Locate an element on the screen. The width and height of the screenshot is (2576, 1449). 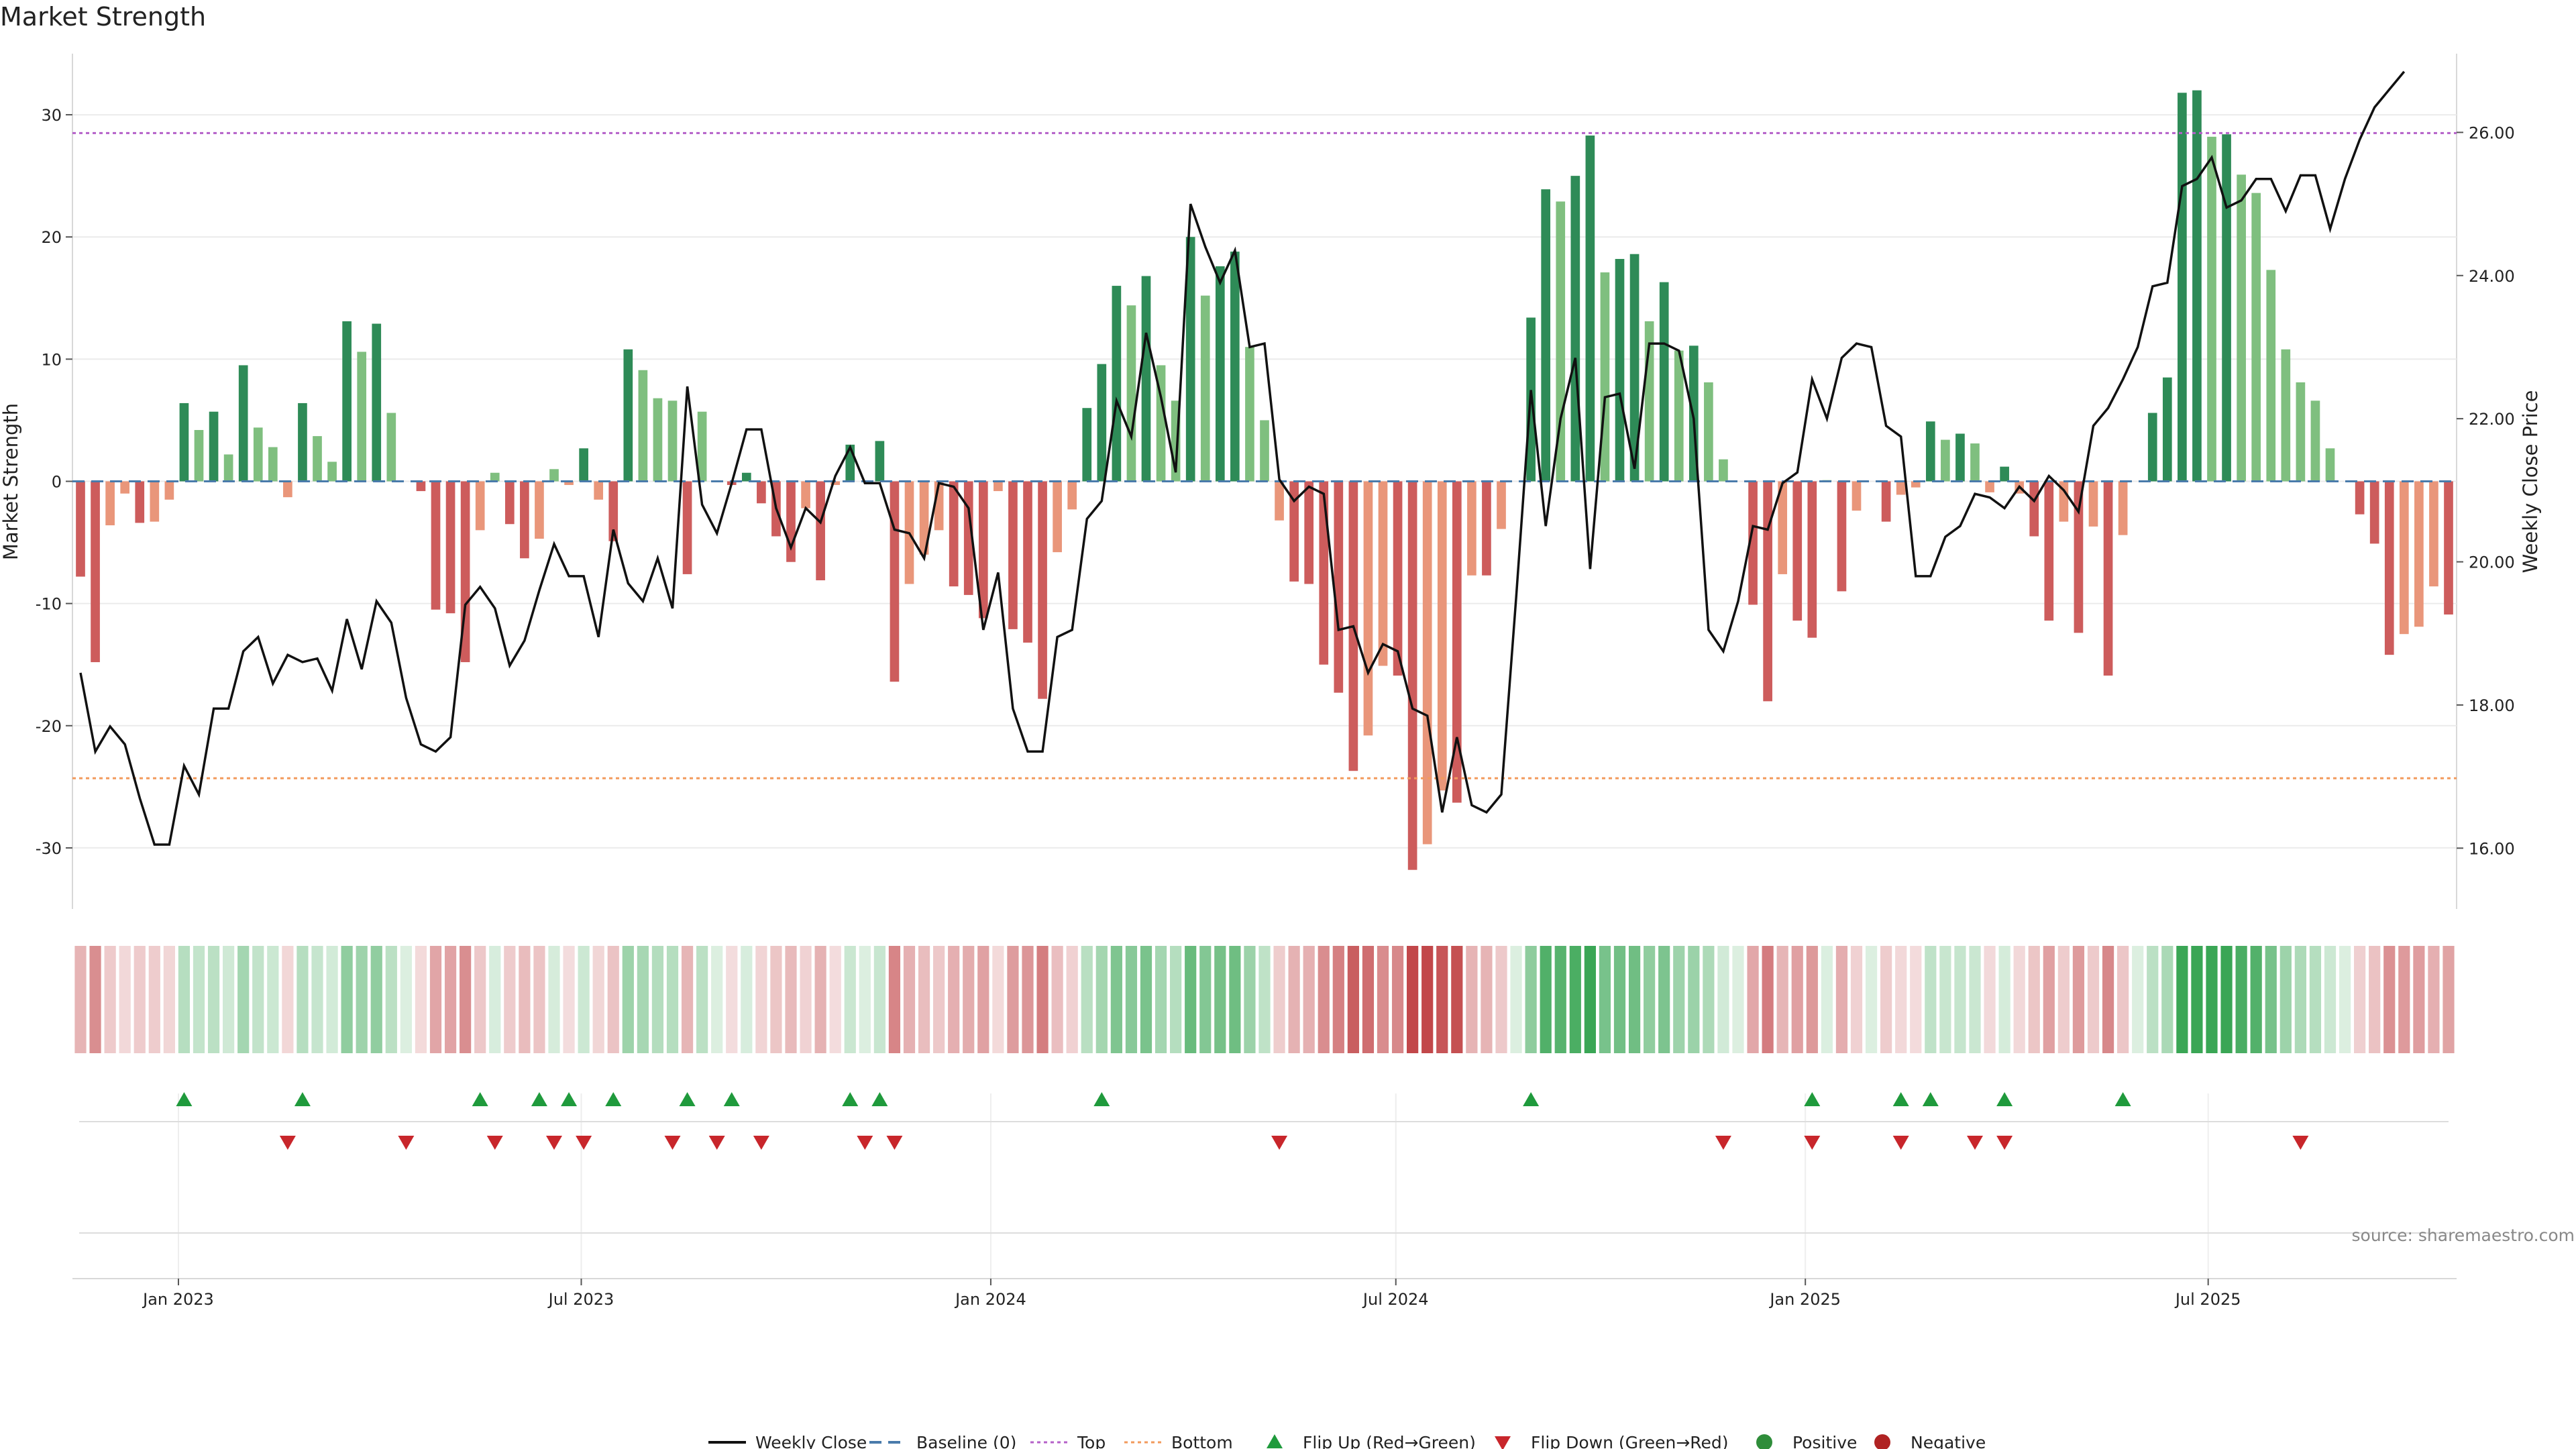
legend-swatch is located at coordinates (1764, 1441).